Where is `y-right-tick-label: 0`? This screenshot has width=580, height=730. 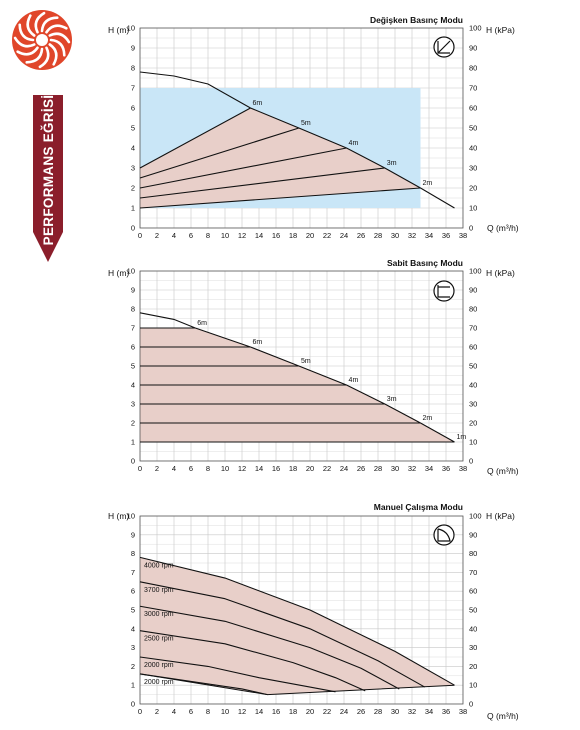 y-right-tick-label: 0 is located at coordinates (471, 461).